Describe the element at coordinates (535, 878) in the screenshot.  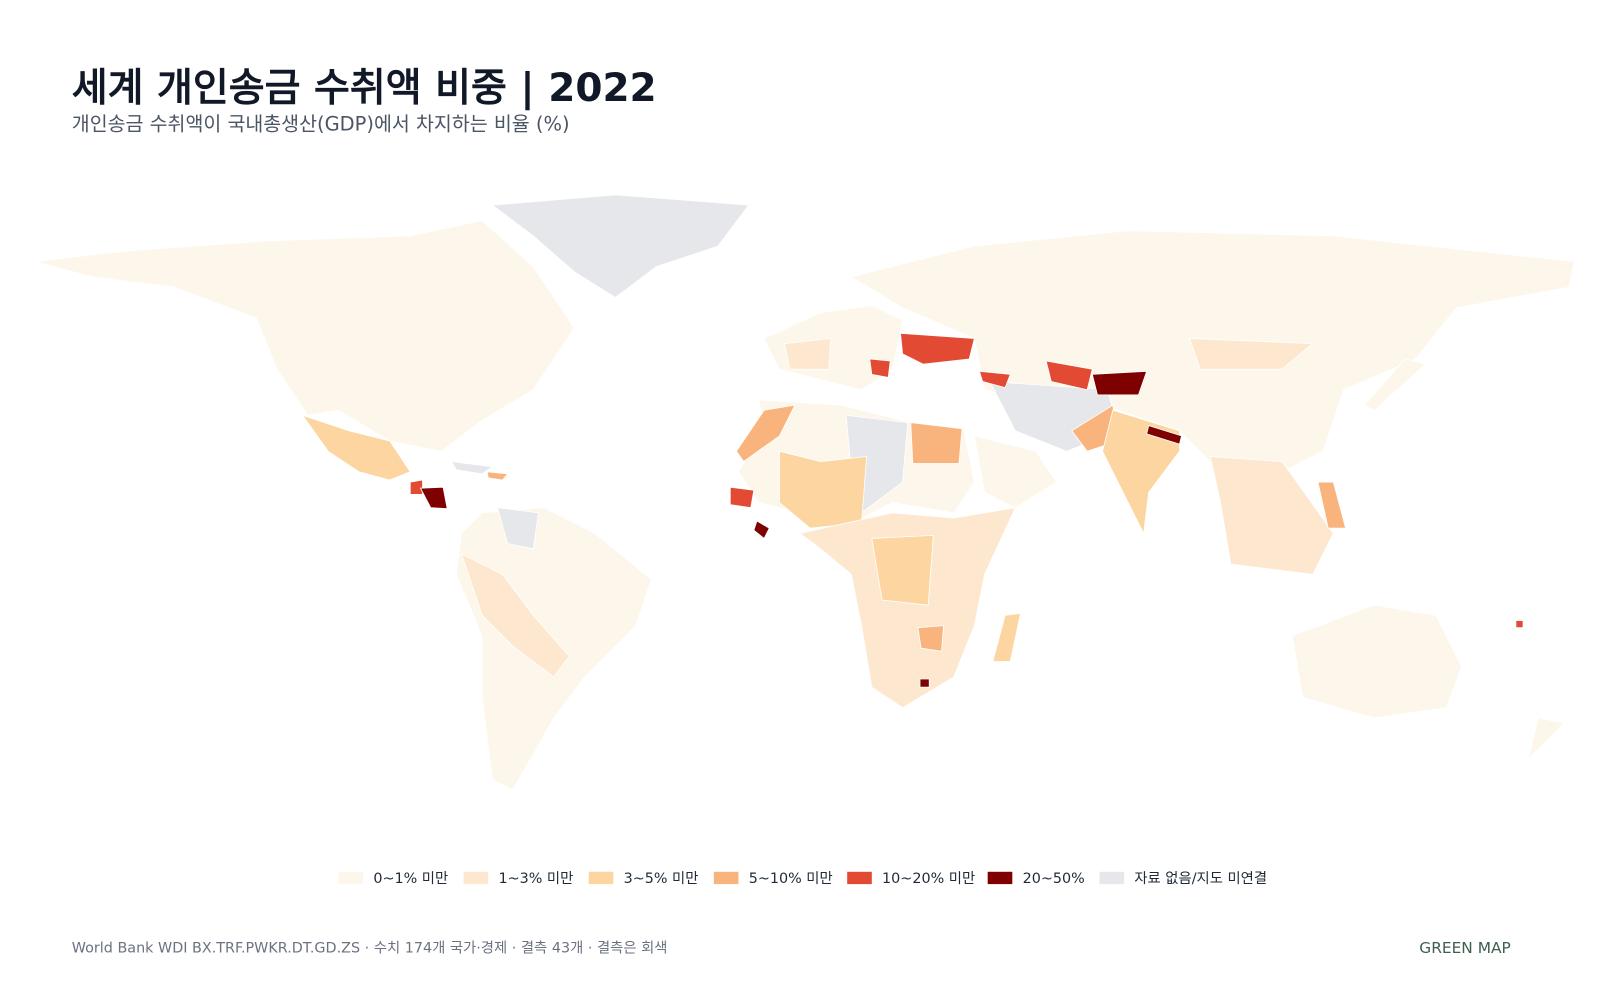
I see `legend-label: 1~3% 미만` at that location.